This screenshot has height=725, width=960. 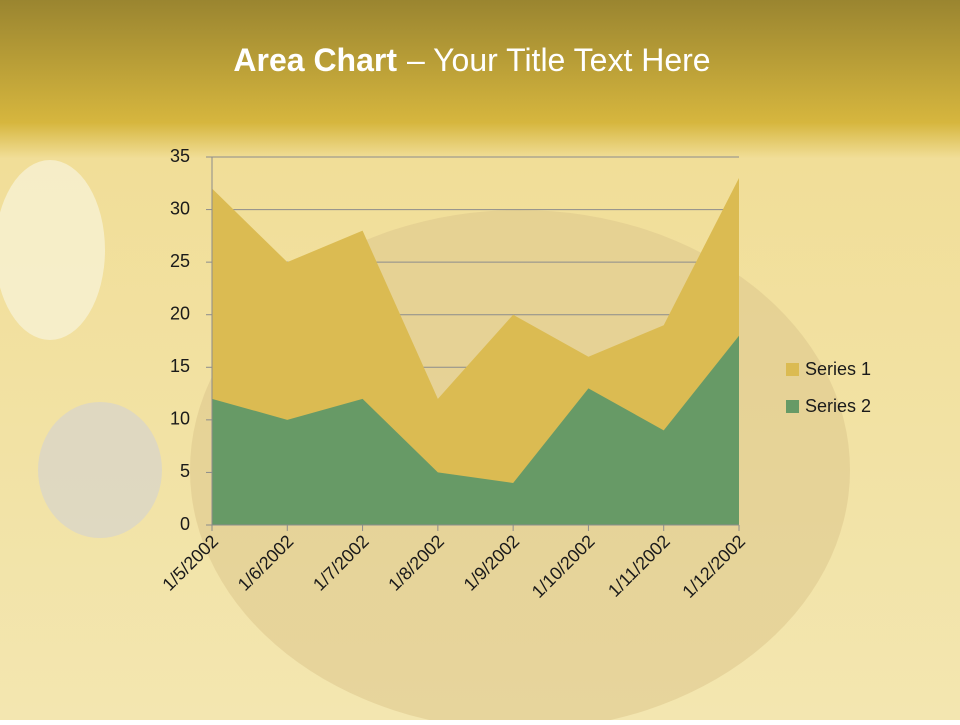 I want to click on slide-title: Area Chart – Your Title Text Here, so click(x=471, y=60).